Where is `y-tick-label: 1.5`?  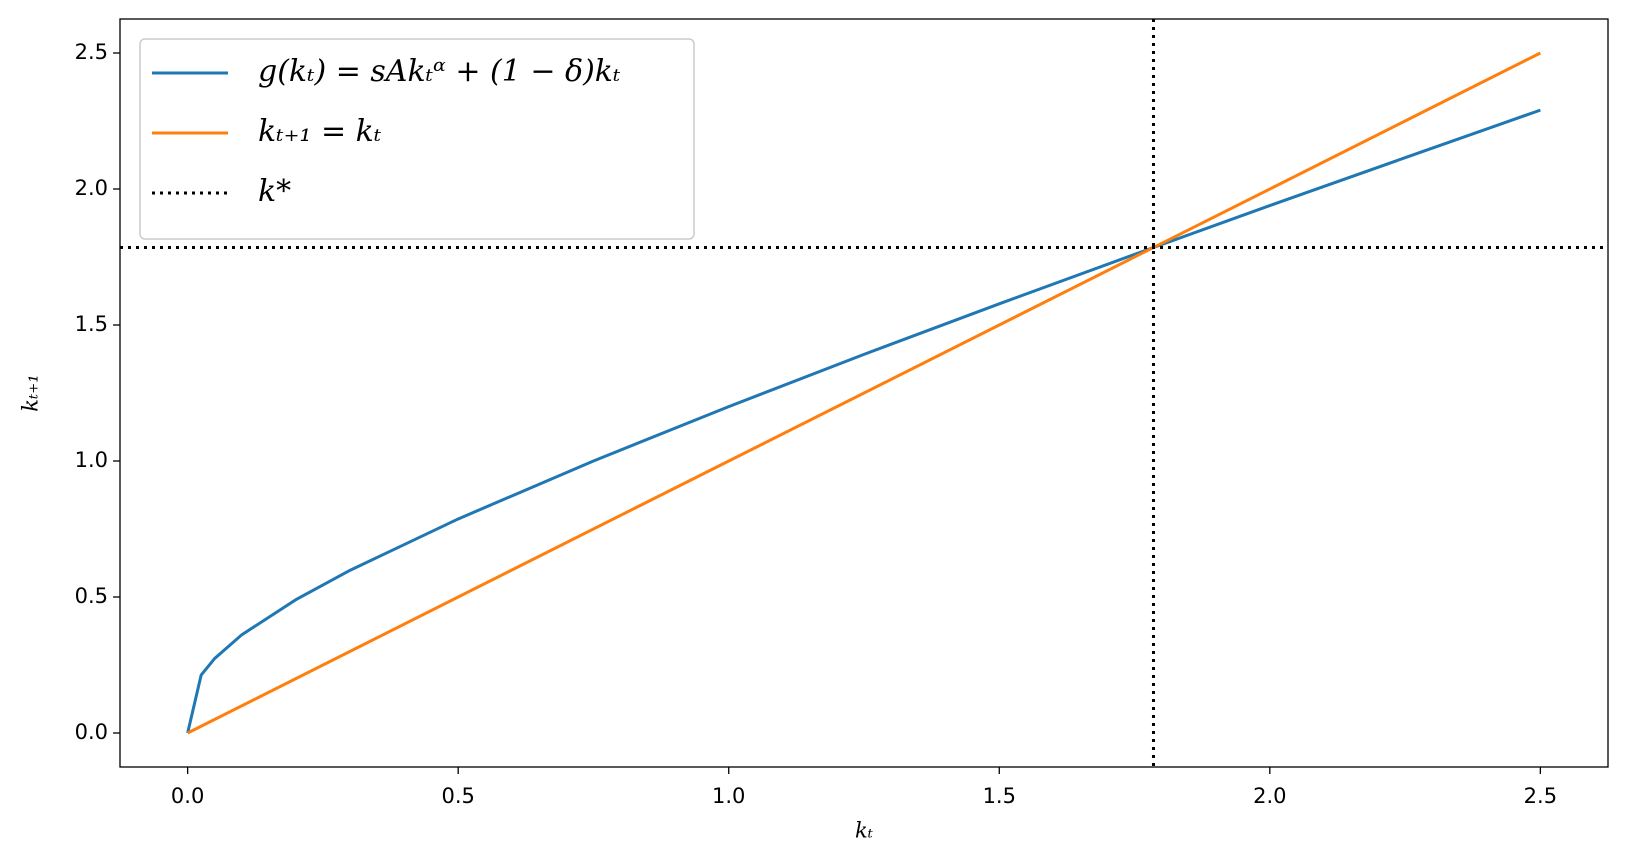
y-tick-label: 1.5 is located at coordinates (91, 324).